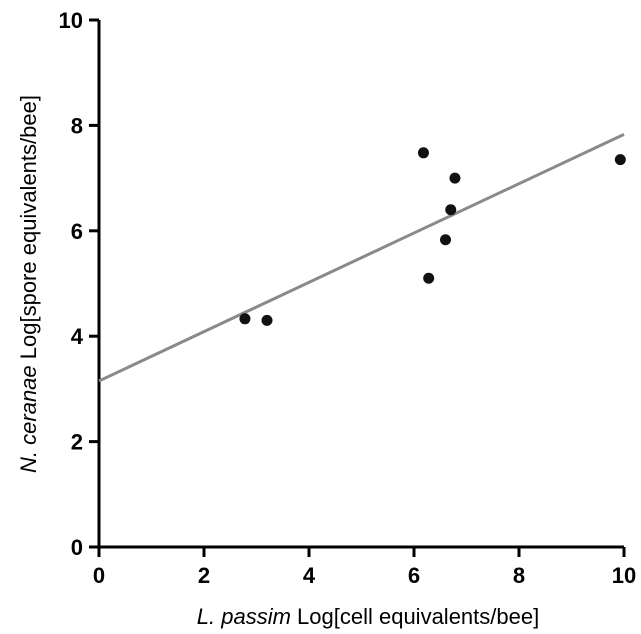 The width and height of the screenshot is (641, 634). What do you see at coordinates (77, 442) in the screenshot?
I see `y-tick-label: 2` at bounding box center [77, 442].